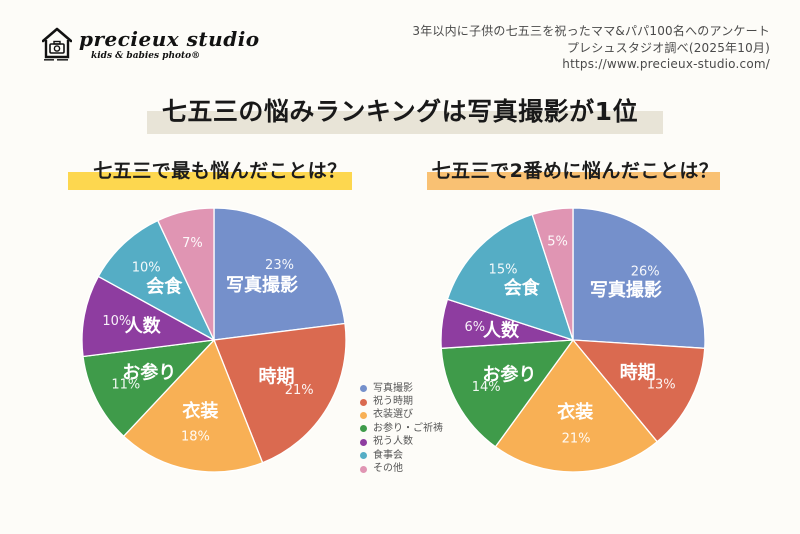  Describe the element at coordinates (393, 388) in the screenshot. I see `legend-label-photo-shoot: 写真撮影` at that location.